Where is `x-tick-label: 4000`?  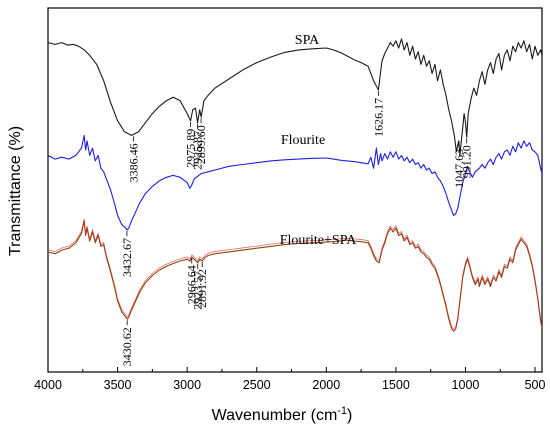
x-tick-label: 4000 is located at coordinates (48, 385).